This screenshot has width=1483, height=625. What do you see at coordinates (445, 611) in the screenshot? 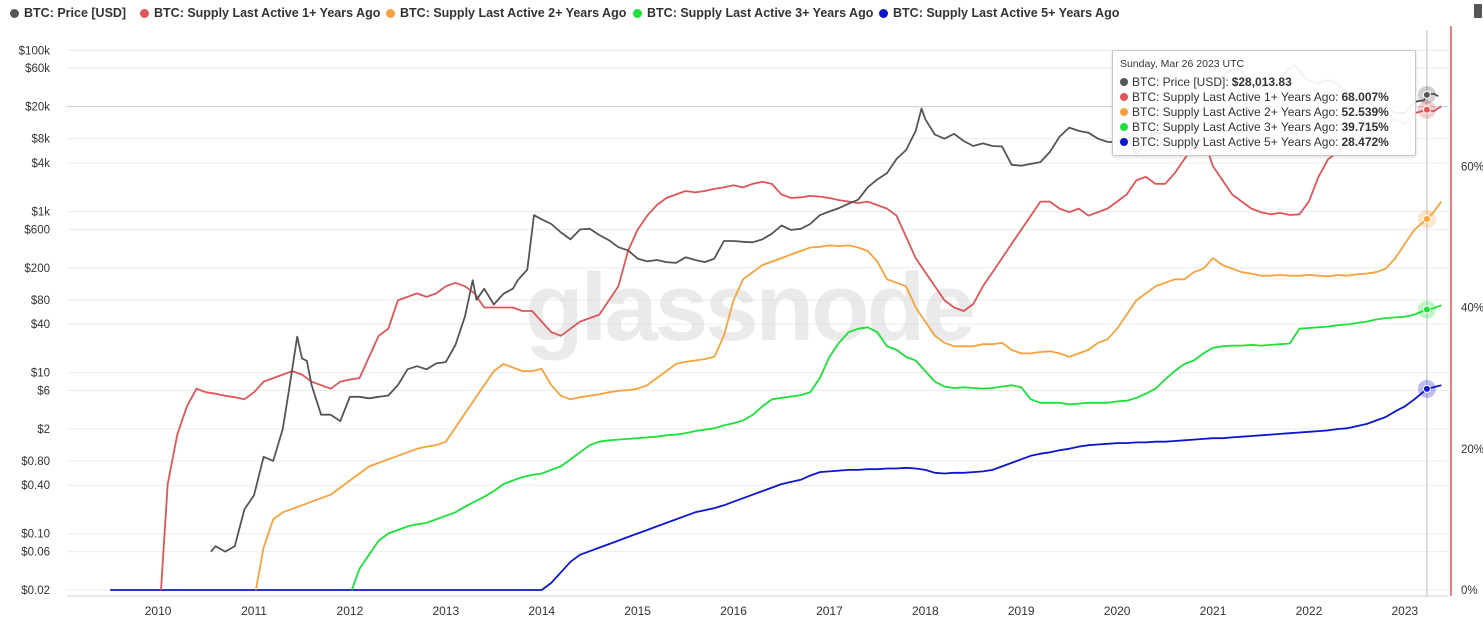
I see `x-tick-label: 2013` at bounding box center [445, 611].